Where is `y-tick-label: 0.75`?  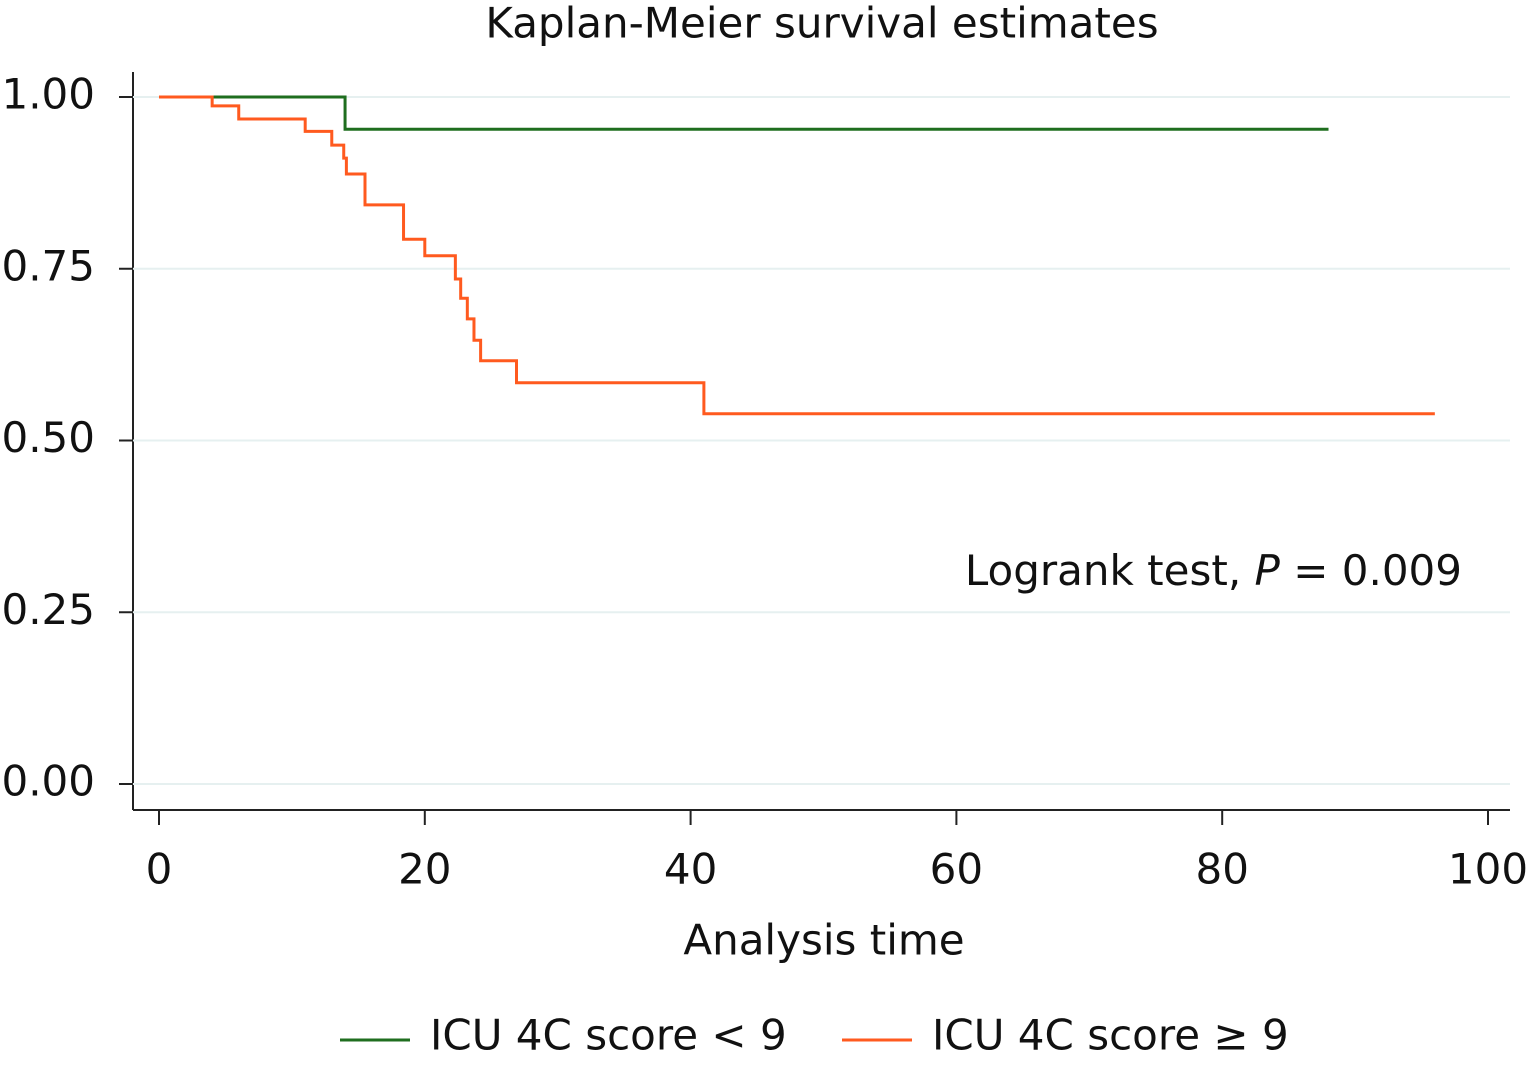 y-tick-label: 0.75 is located at coordinates (48, 265).